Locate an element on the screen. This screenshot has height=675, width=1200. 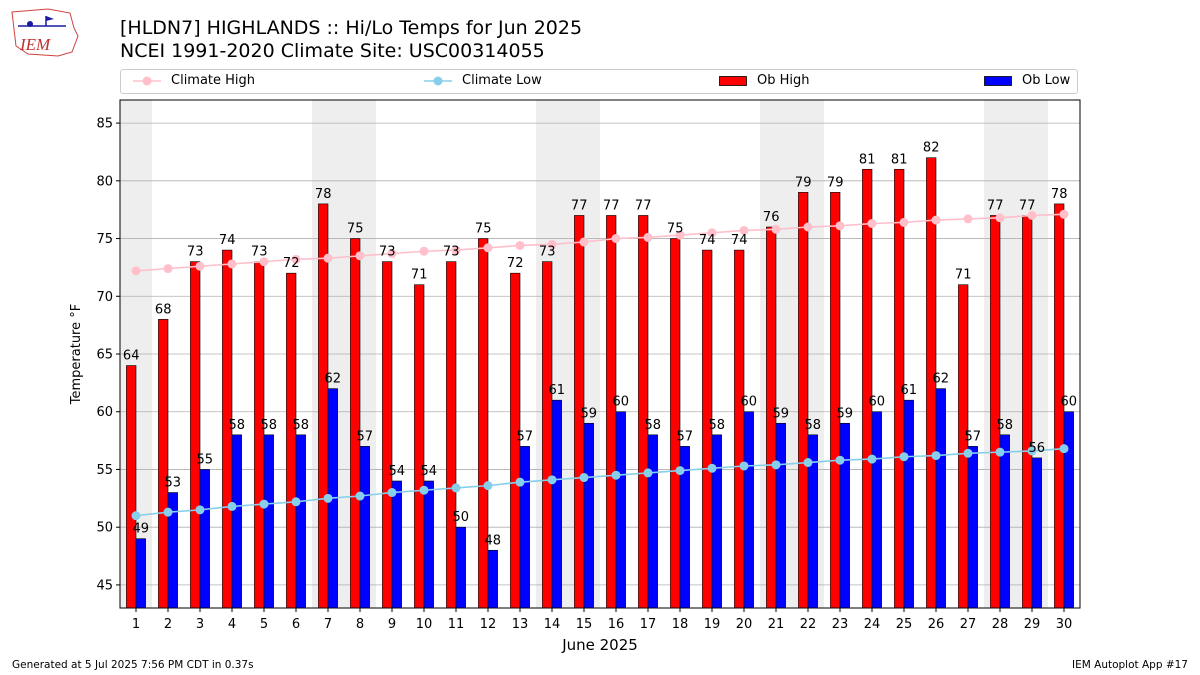
ob-low-label-15: 59 is located at coordinates (589, 413).